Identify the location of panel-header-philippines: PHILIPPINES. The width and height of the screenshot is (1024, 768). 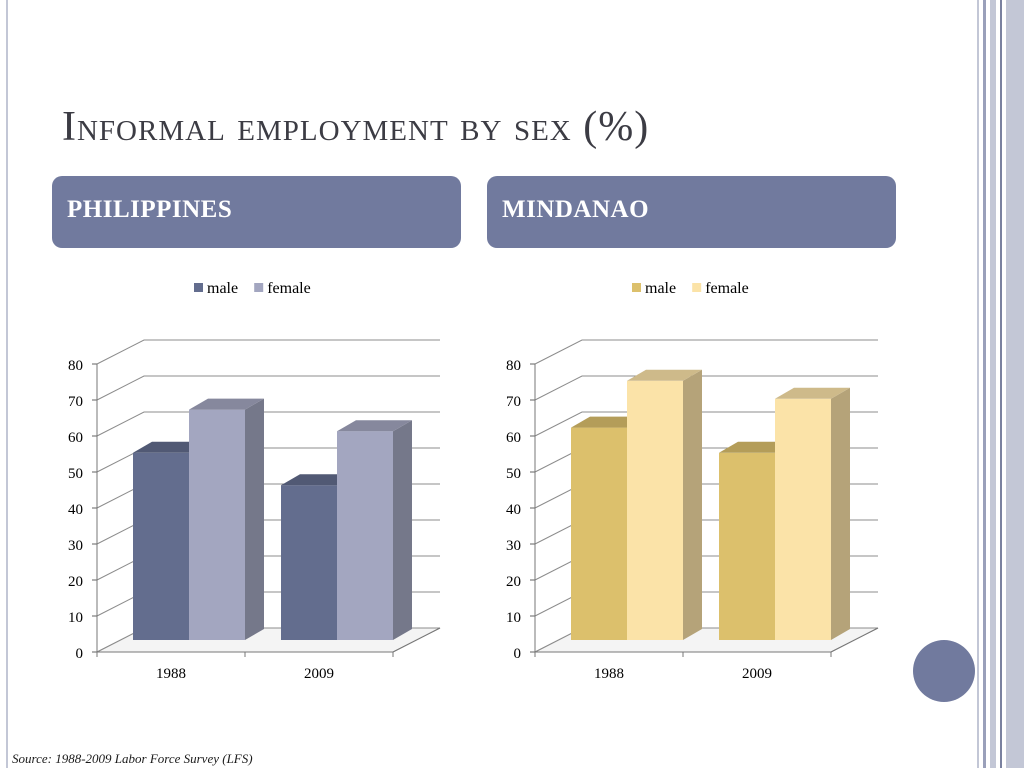
(256, 212).